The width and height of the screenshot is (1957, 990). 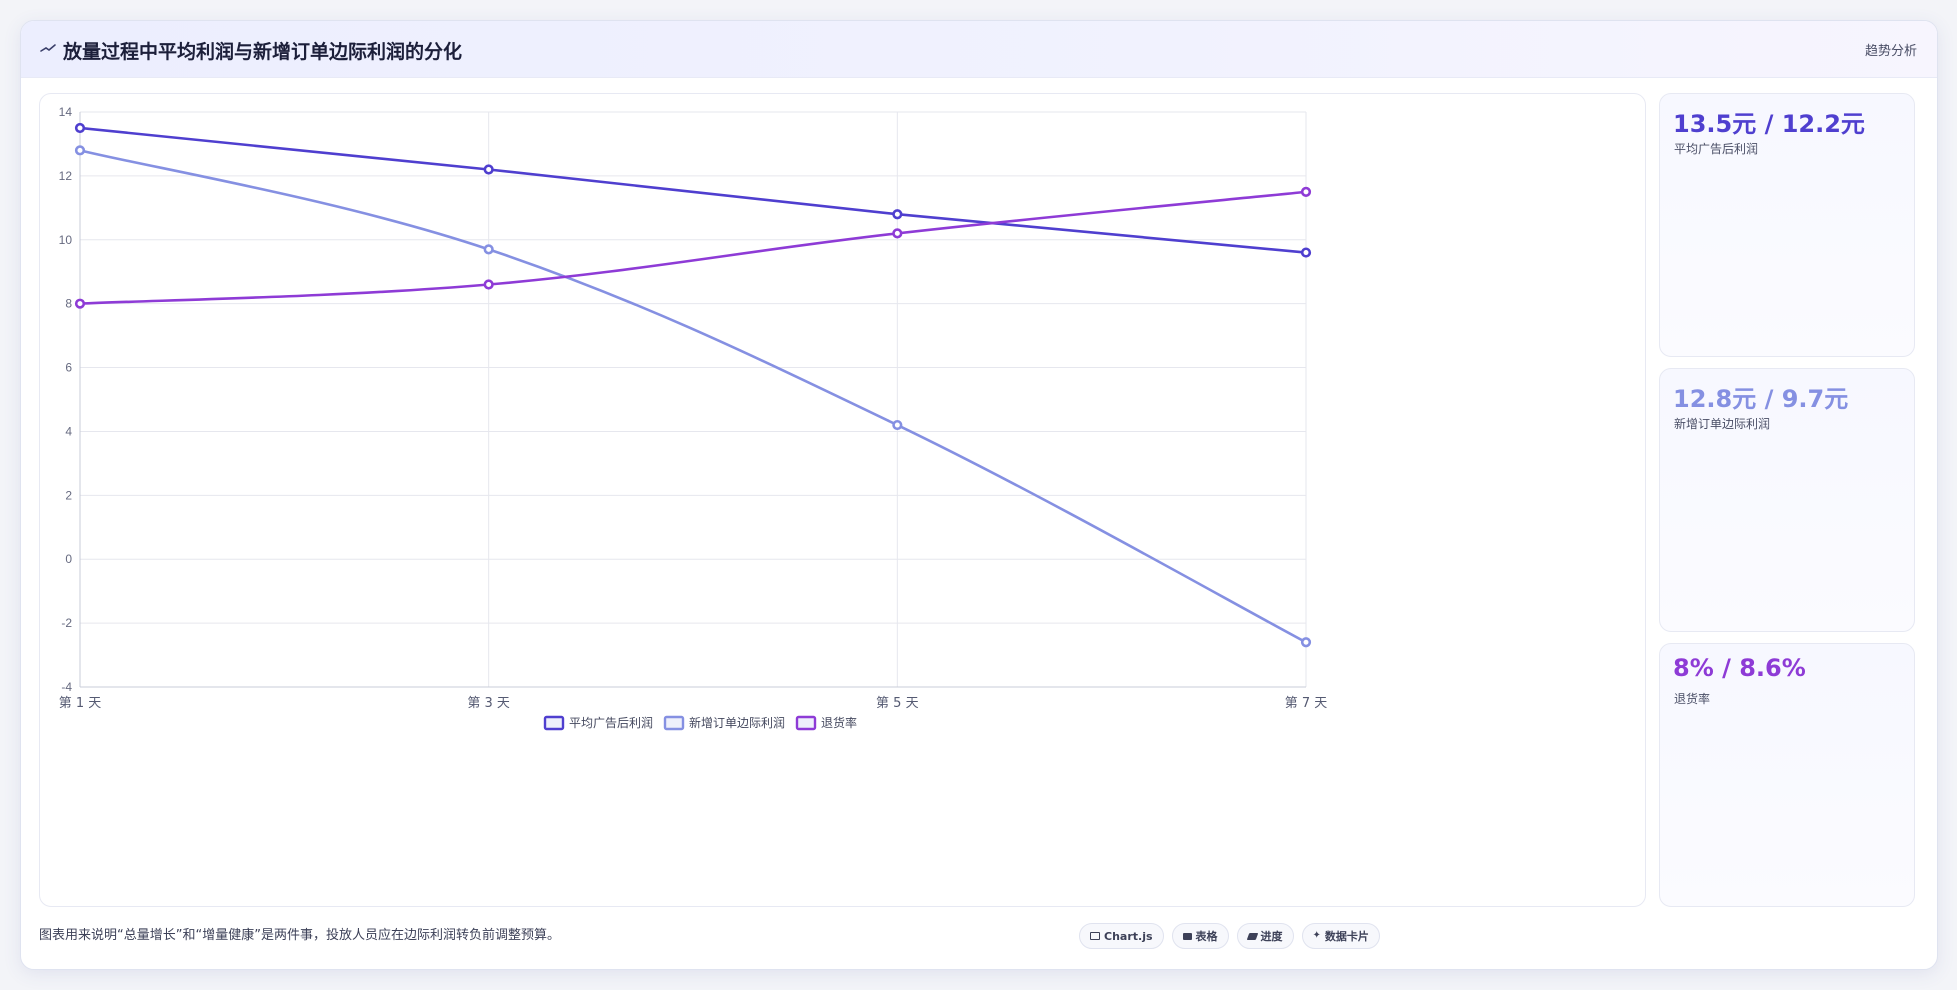 What do you see at coordinates (80, 703) in the screenshot?
I see `x-tick-label: 第 1 天` at bounding box center [80, 703].